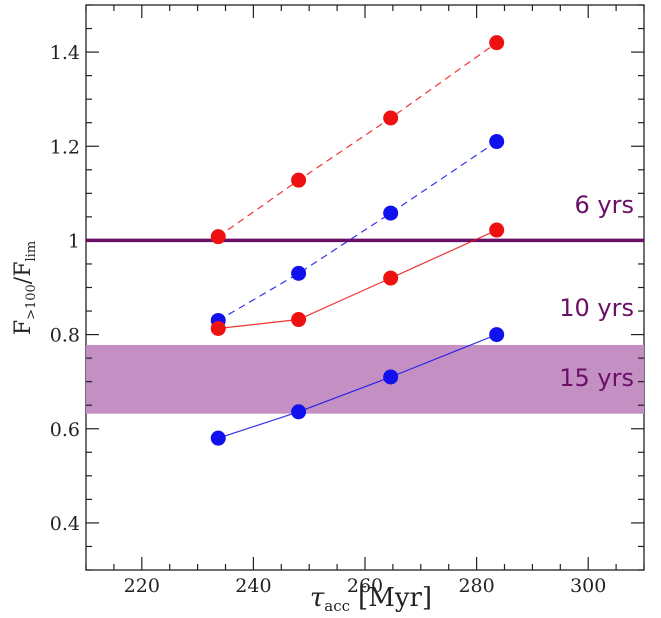  I want to click on annotation-label-3: 15 yrs, so click(596, 378).